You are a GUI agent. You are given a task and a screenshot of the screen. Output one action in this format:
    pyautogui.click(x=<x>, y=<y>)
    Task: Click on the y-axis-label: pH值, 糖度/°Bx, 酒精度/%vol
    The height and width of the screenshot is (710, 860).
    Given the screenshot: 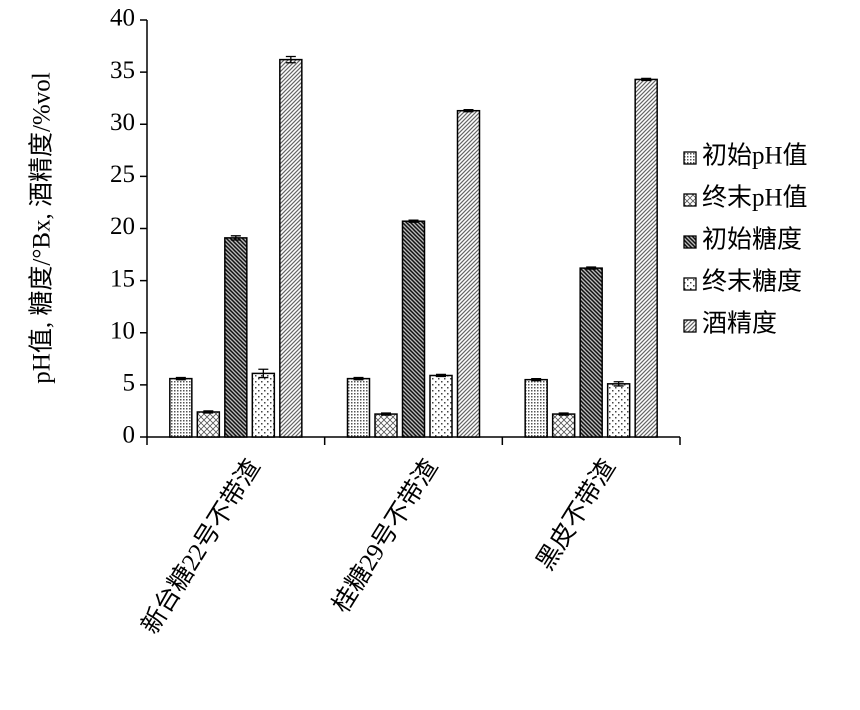 What is the action you would take?
    pyautogui.click(x=42, y=227)
    